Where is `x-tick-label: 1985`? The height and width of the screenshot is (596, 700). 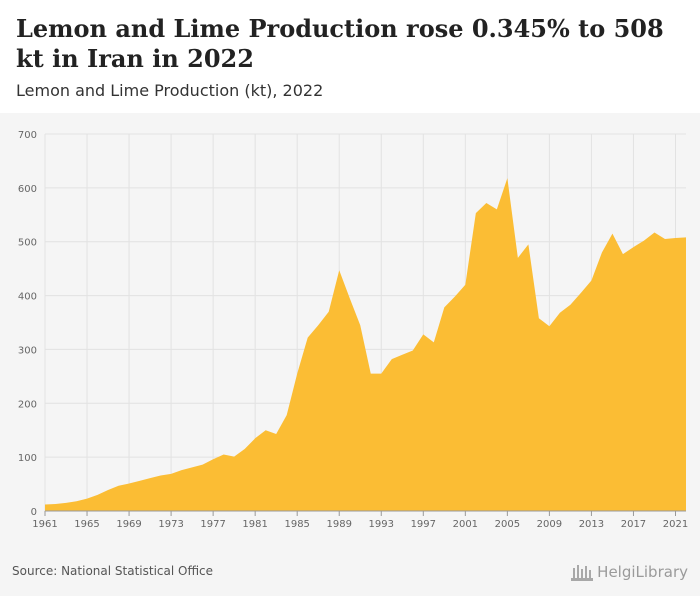
x-tick-label: 1985 is located at coordinates (296, 524).